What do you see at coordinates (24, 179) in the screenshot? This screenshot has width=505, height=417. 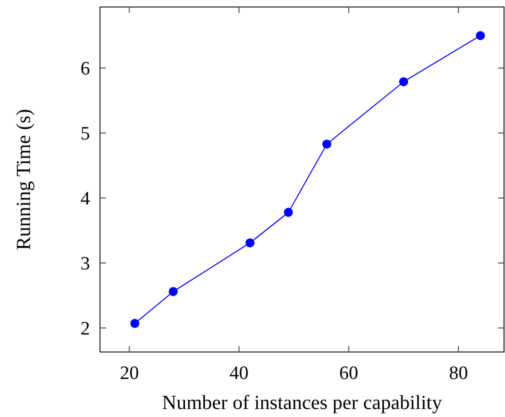 I see `y-axis-title: Running Time (s)` at bounding box center [24, 179].